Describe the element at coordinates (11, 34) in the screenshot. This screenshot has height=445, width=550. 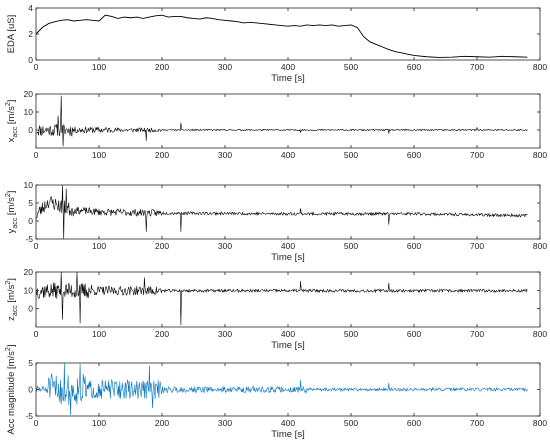
I see `y-axis-label: EDA [uS]` at that location.